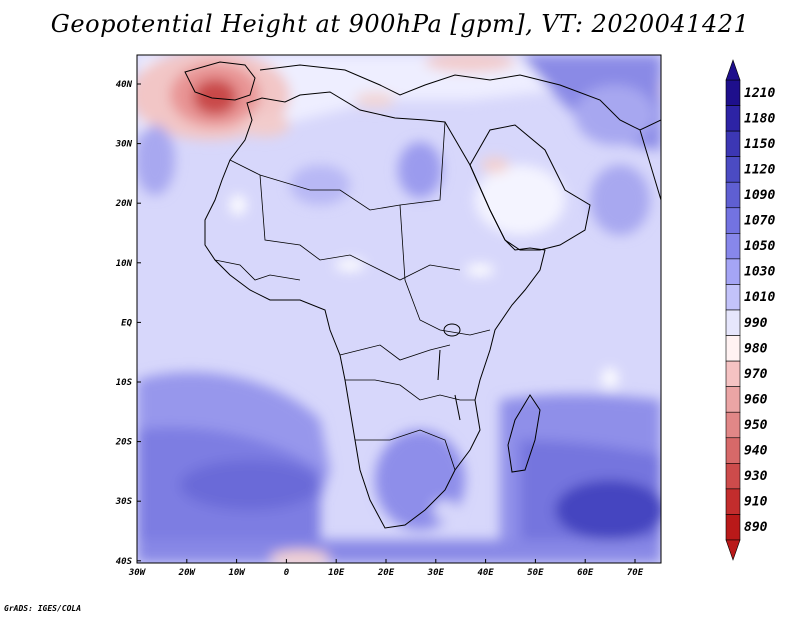  Describe the element at coordinates (733, 70) in the screenshot. I see `colorbar-top-arrow` at that location.